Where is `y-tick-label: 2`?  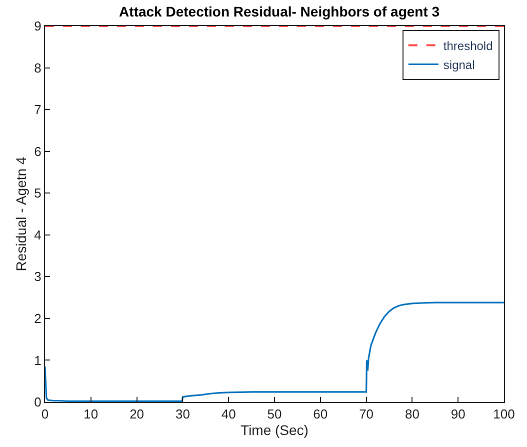 y-tick-label: 2 is located at coordinates (38, 318).